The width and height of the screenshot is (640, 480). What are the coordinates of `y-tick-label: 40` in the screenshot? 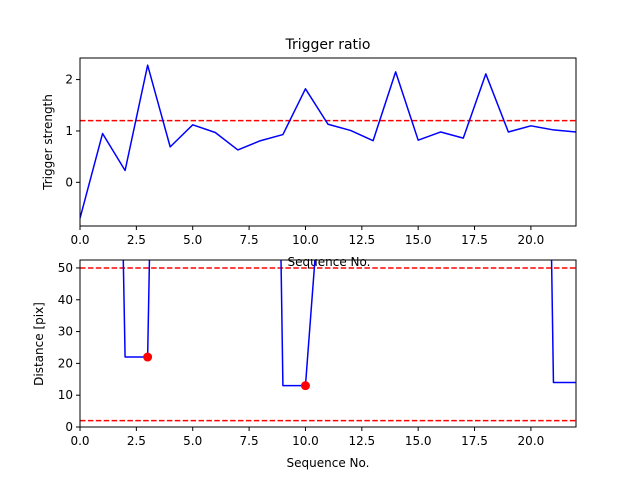 It's located at (65, 300).